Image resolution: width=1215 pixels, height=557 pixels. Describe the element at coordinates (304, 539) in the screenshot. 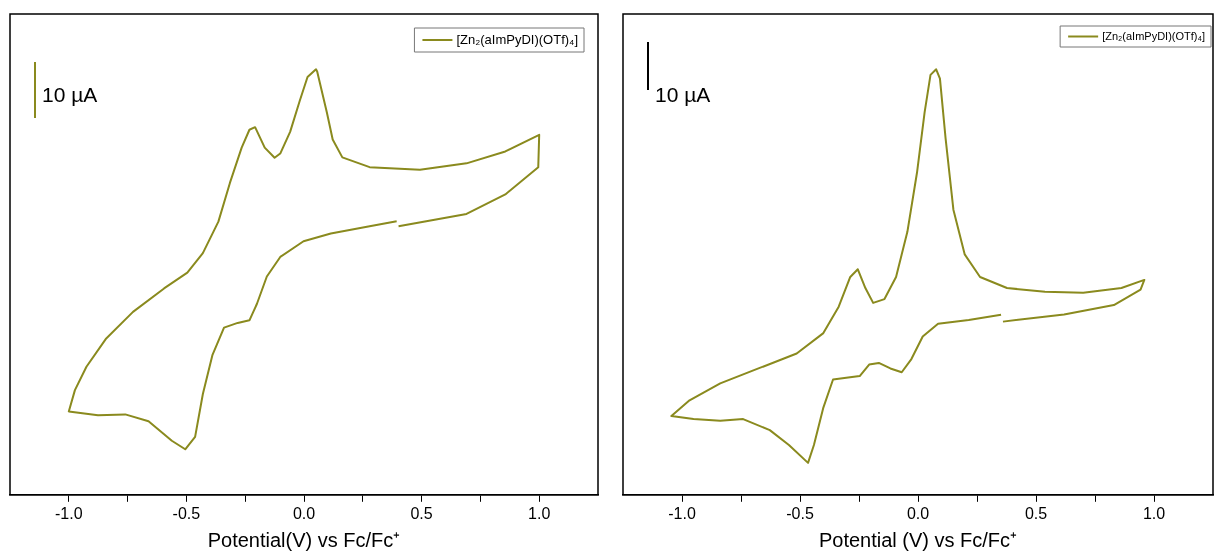

I see `x-axis-title: Potential(V) vs Fc/Fc⁺` at that location.